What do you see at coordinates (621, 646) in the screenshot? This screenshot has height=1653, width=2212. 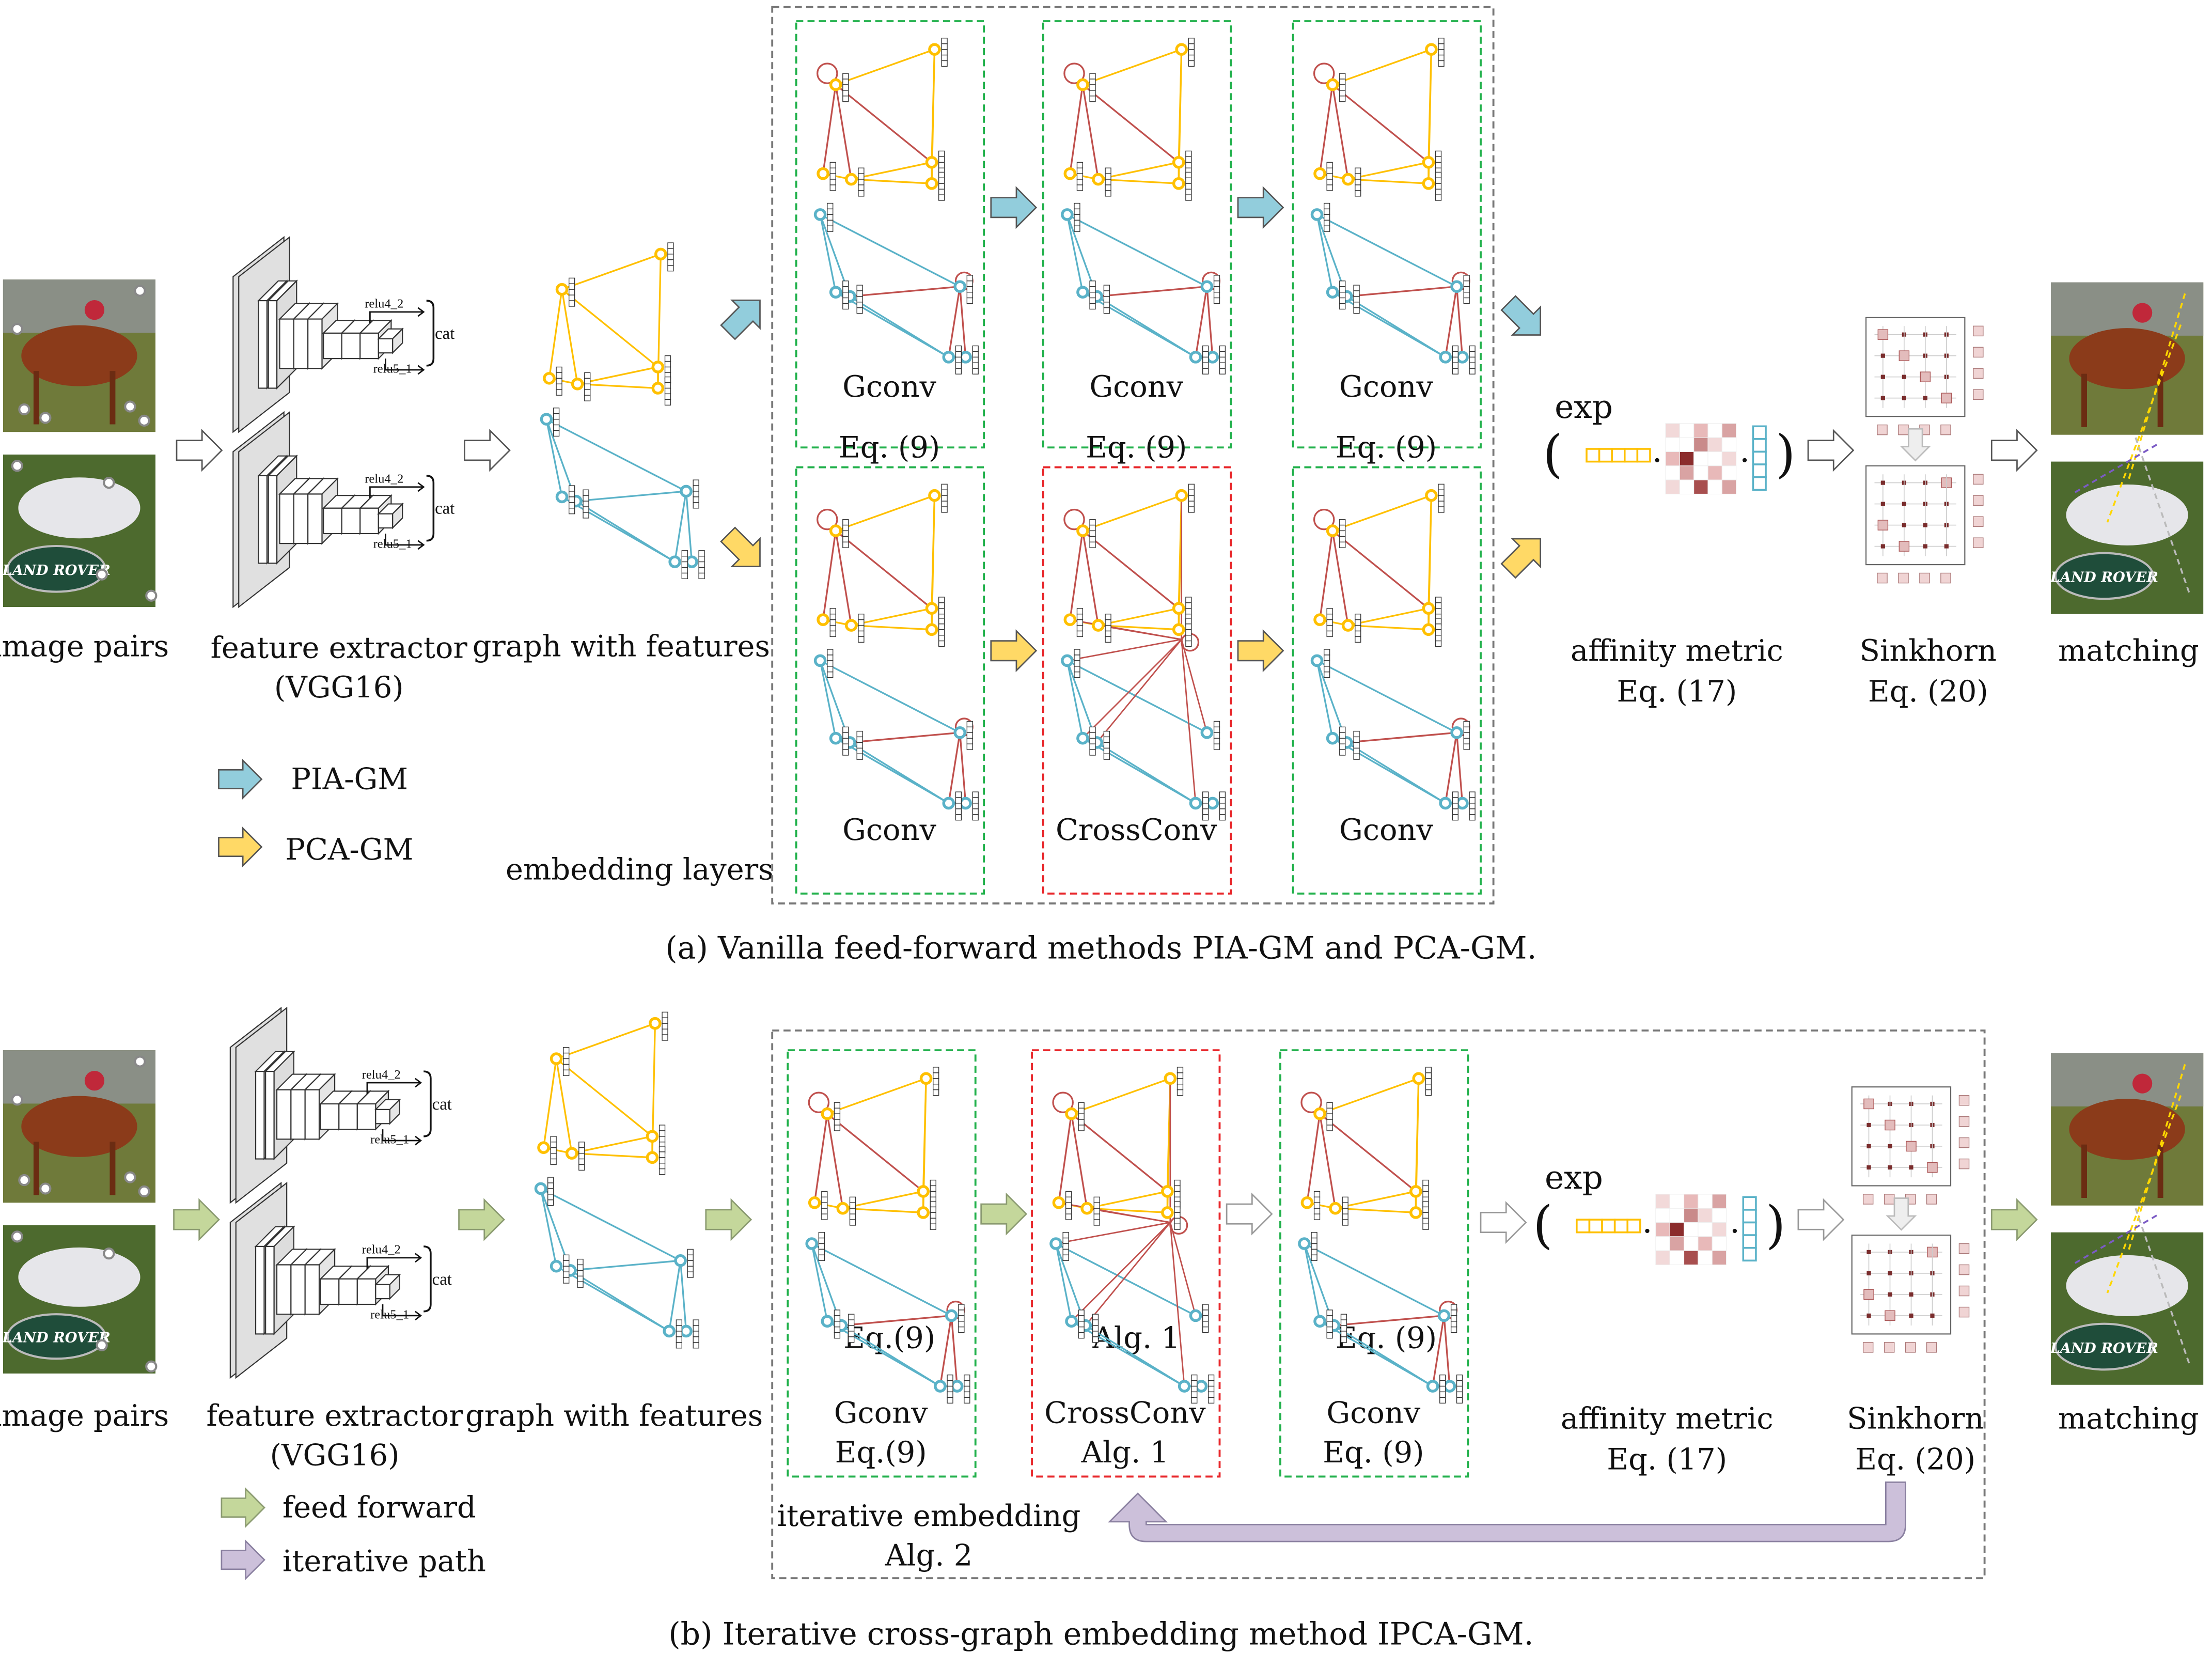 I see `graph-with-features-label: graph with features` at bounding box center [621, 646].